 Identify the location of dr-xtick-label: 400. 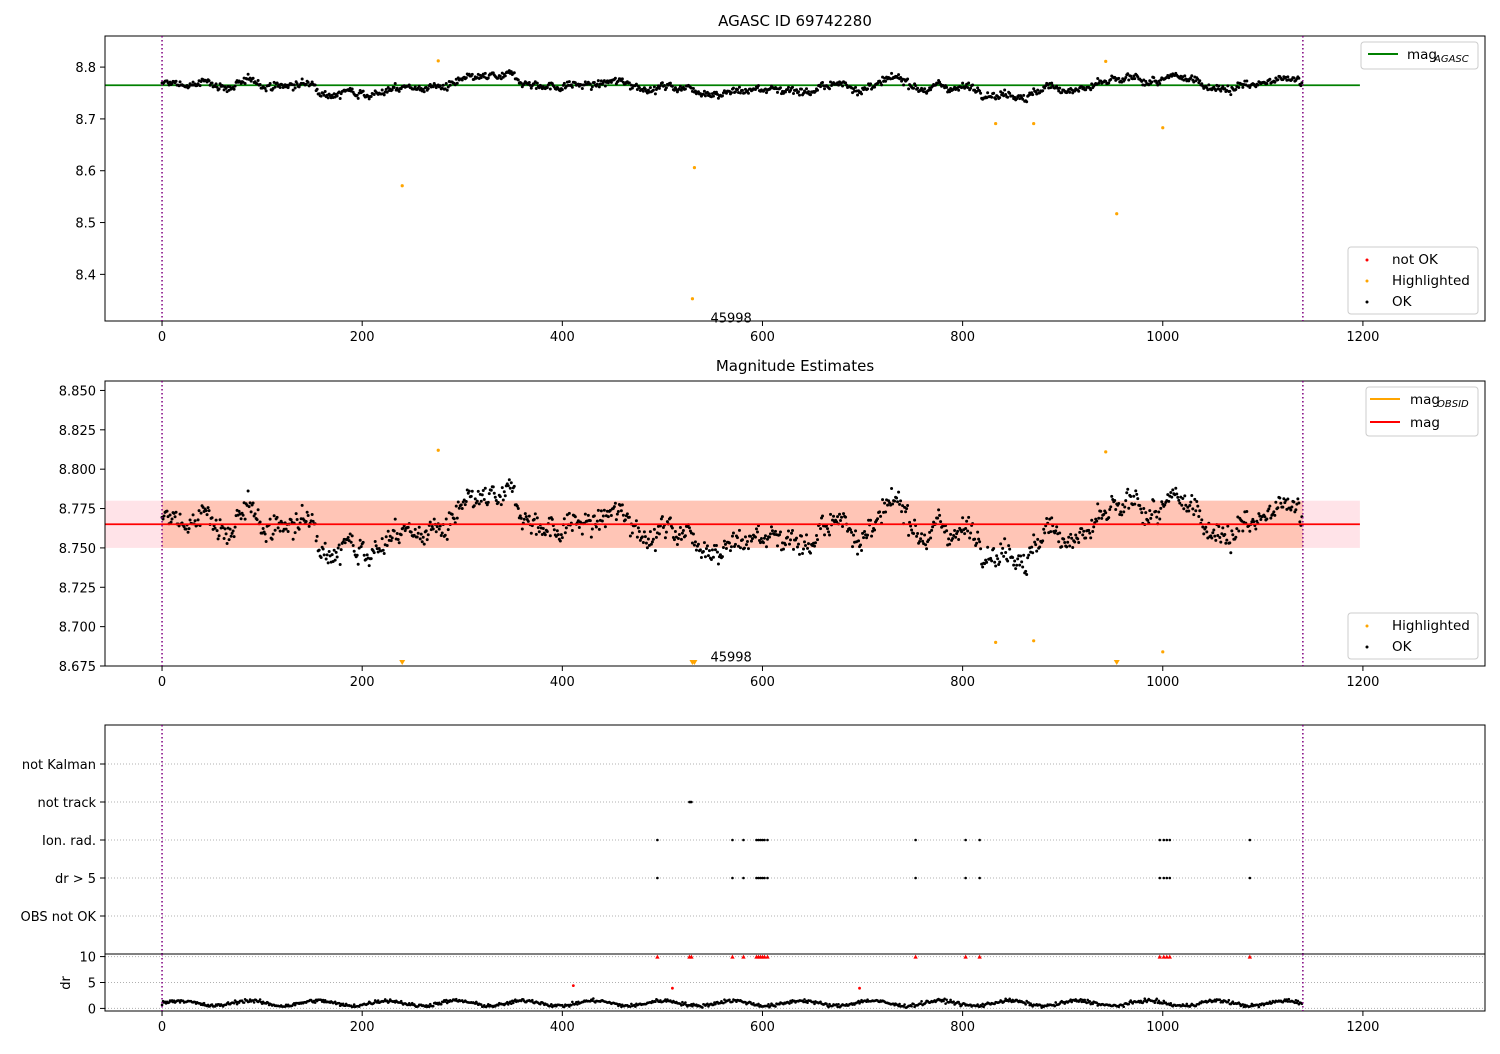
(562, 1027).